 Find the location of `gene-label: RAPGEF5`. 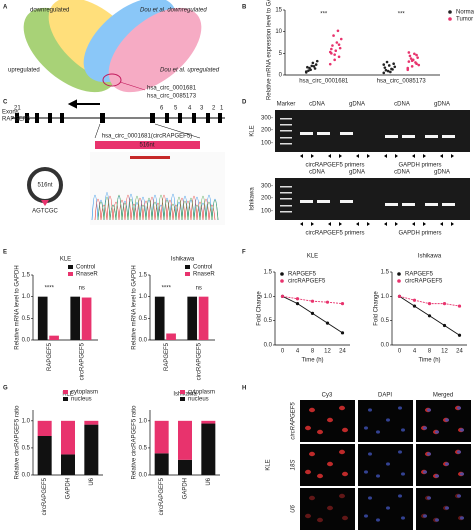

gene-label: RAPGEF5 is located at coordinates (16, 120).